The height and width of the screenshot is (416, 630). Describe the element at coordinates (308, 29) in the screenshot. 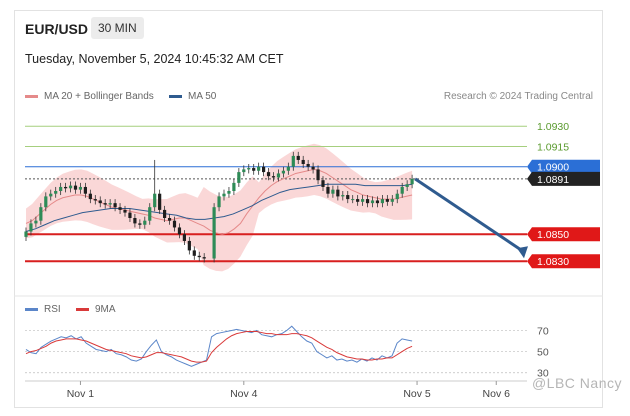

I see `chart-header: EUR/USD 30 MIN` at that location.